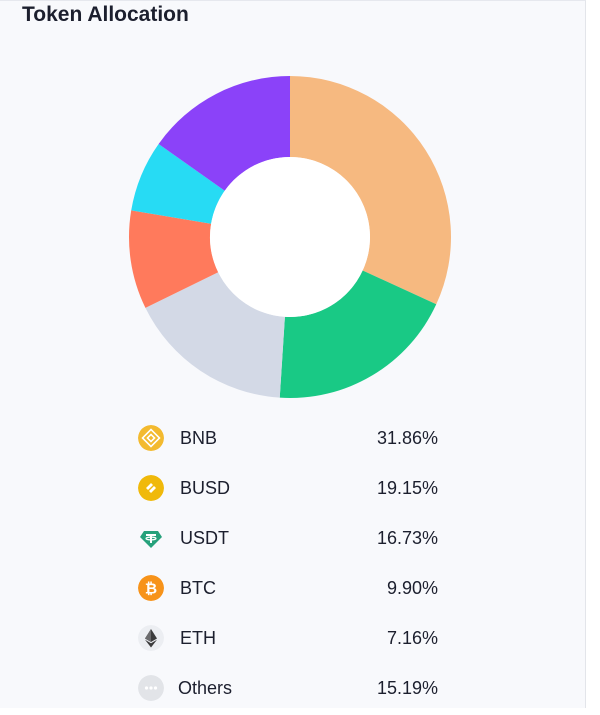 This screenshot has height=715, width=600. I want to click on donut-slice-busd, so click(358, 334).